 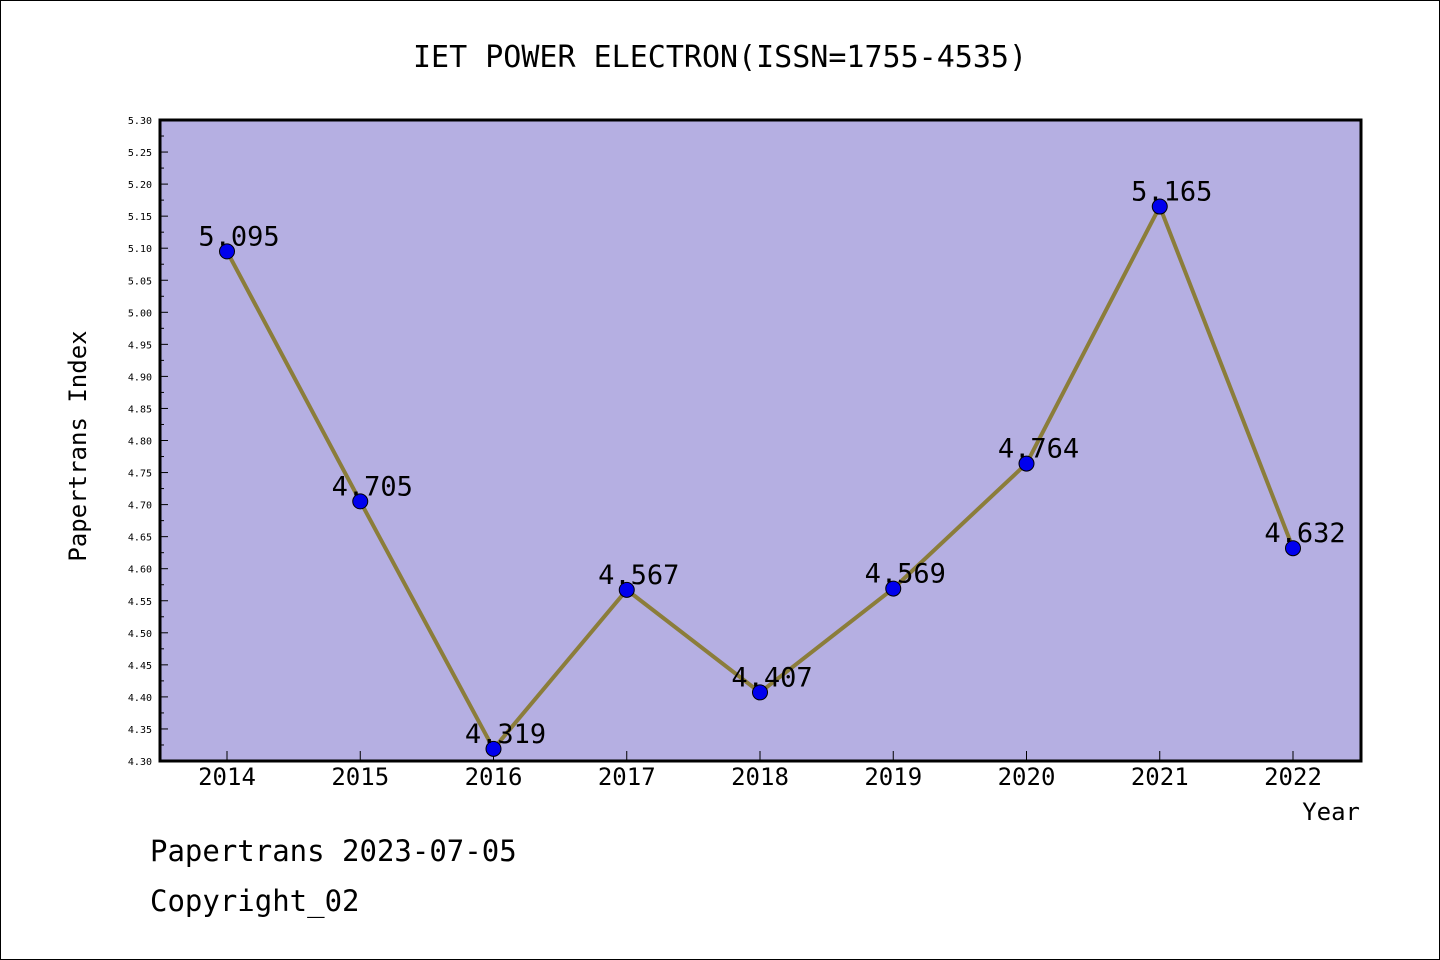 What do you see at coordinates (1304, 533) in the screenshot?
I see `data-label: 4.632` at bounding box center [1304, 533].